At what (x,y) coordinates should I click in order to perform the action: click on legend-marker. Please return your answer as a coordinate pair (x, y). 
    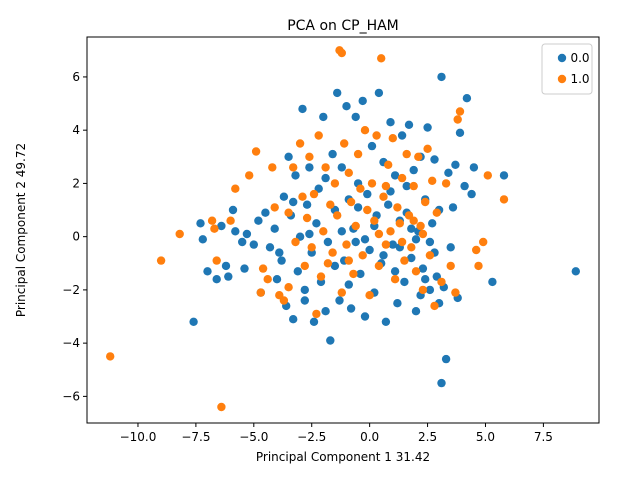
    Looking at the image, I should click on (562, 58).